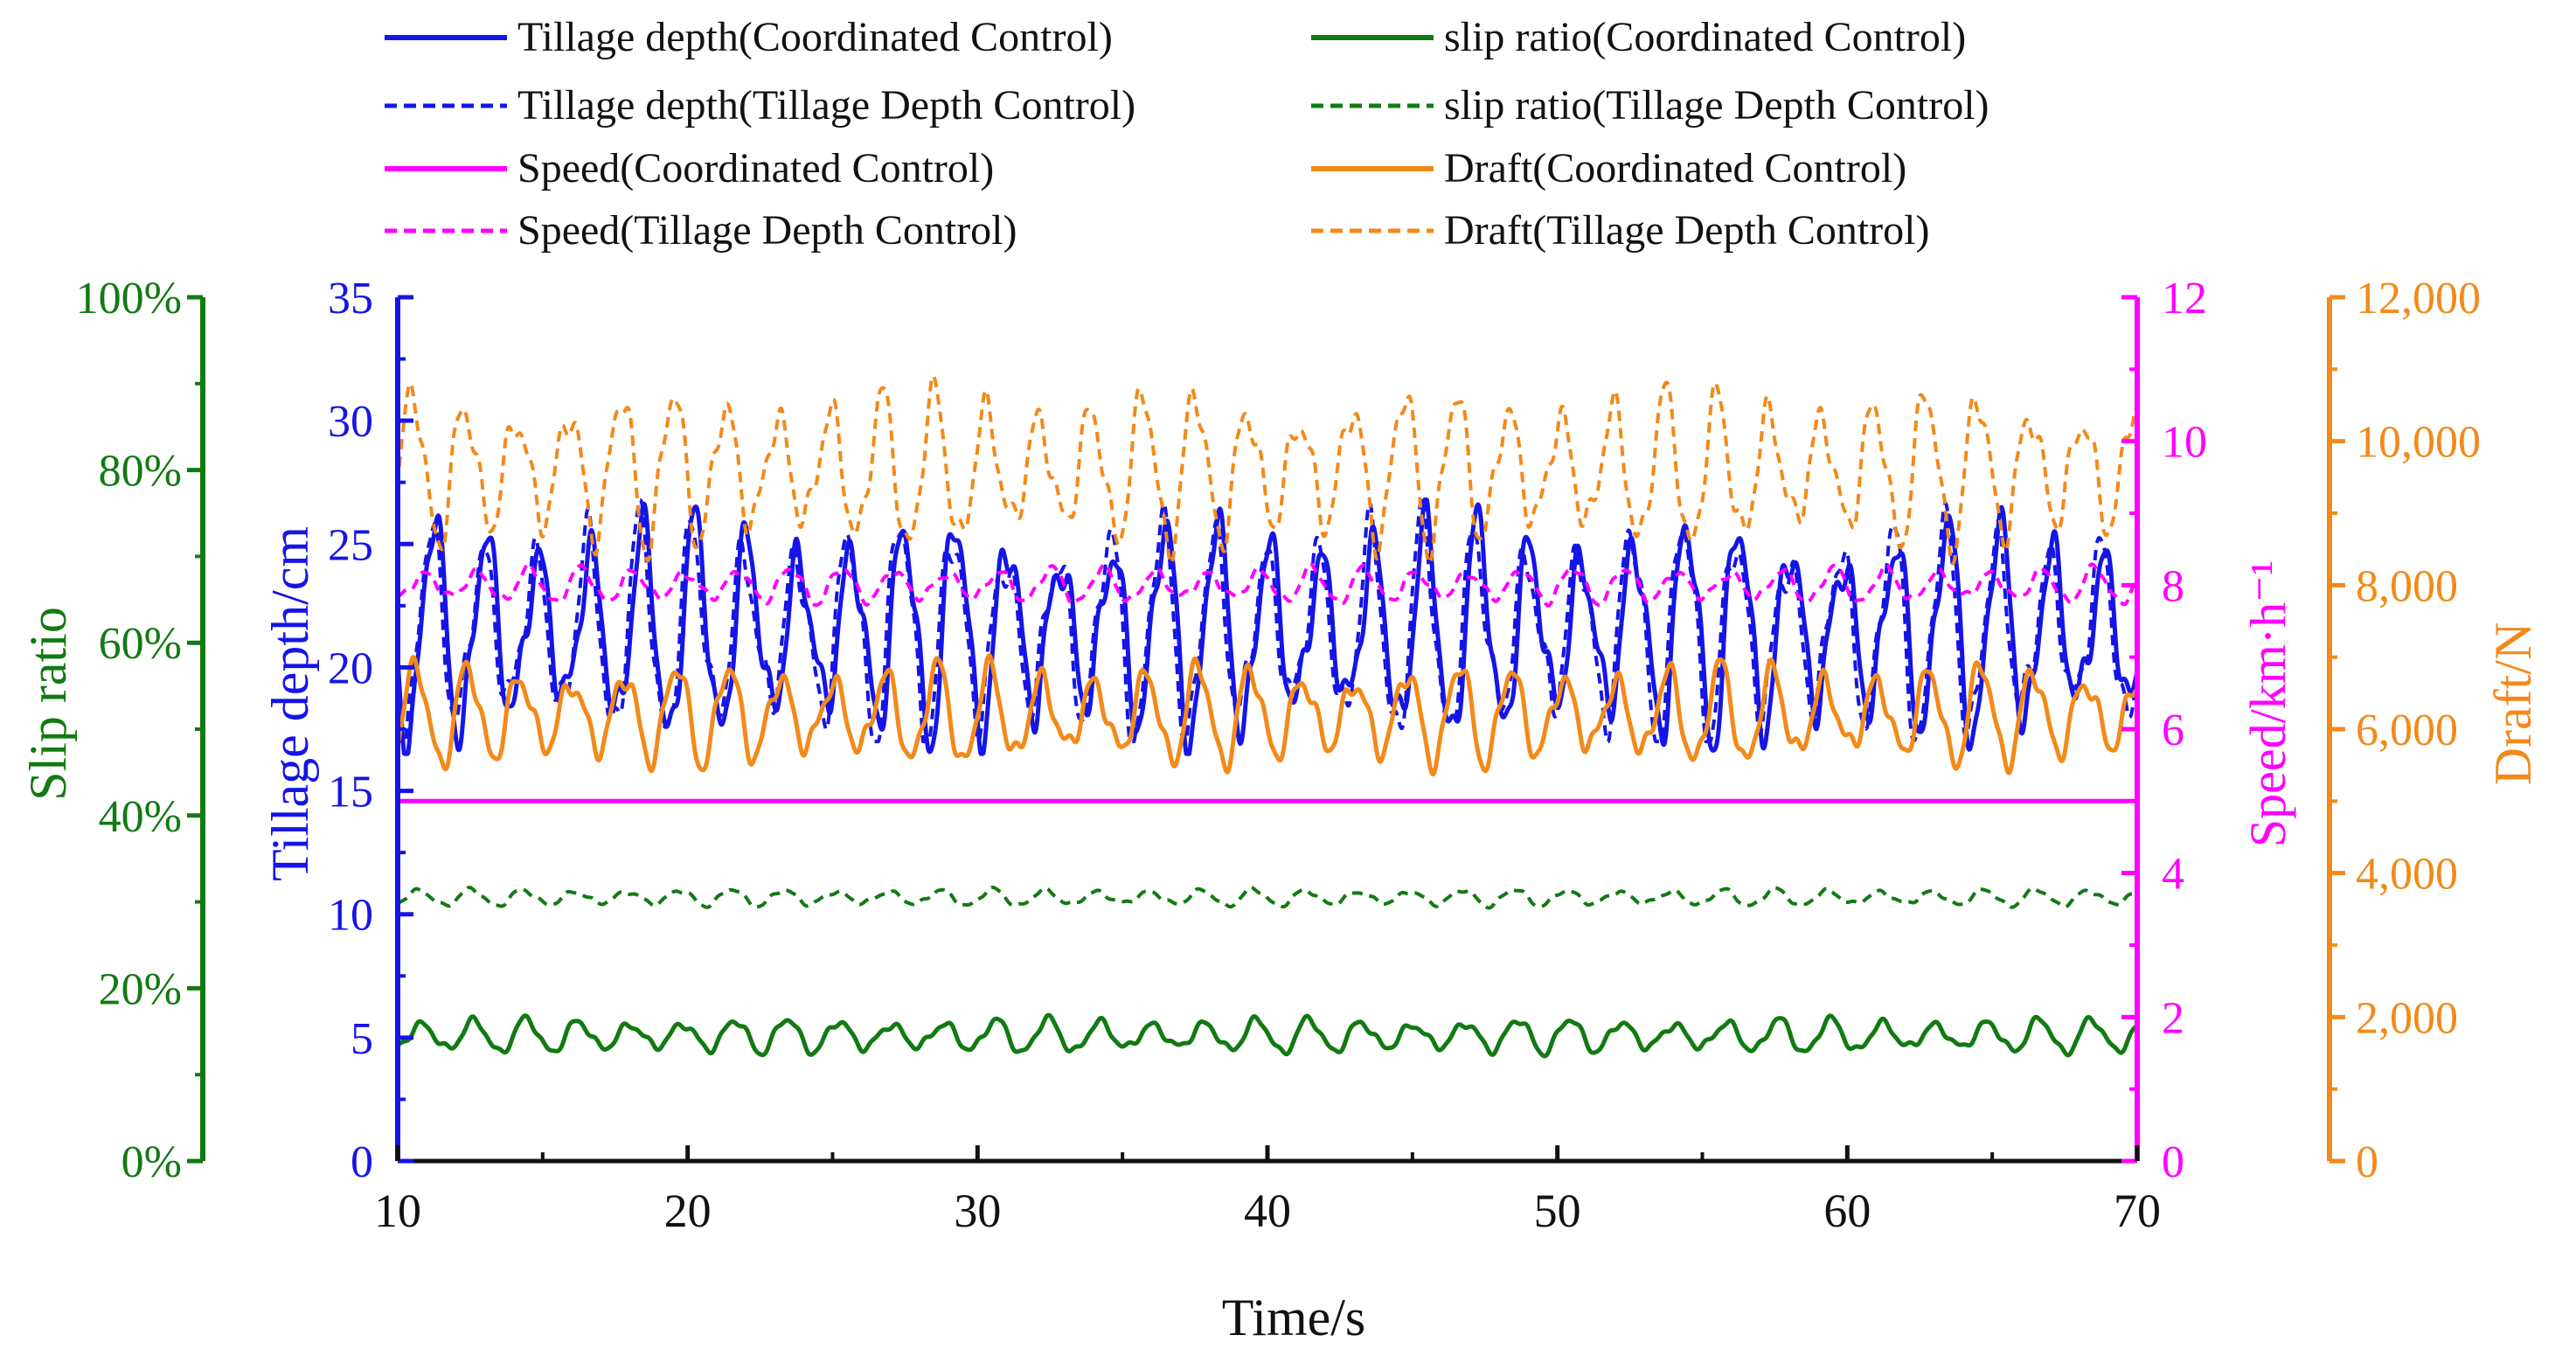 Image resolution: width=2576 pixels, height=1356 pixels. What do you see at coordinates (140, 817) in the screenshot?
I see `slip-tick-label: 40%` at bounding box center [140, 817].